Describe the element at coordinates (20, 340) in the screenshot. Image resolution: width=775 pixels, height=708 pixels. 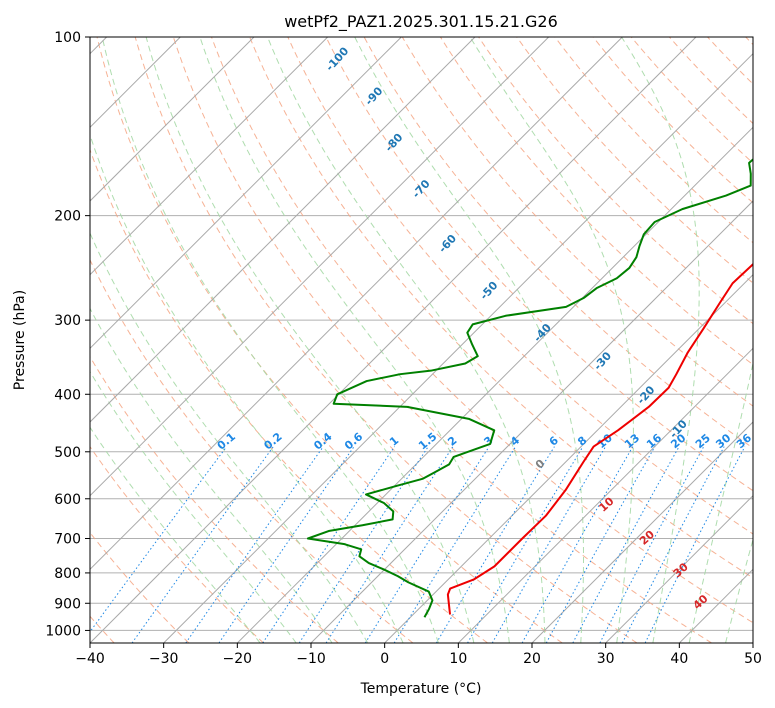
I see `y-axis-label: Pressure (hPa)` at that location.